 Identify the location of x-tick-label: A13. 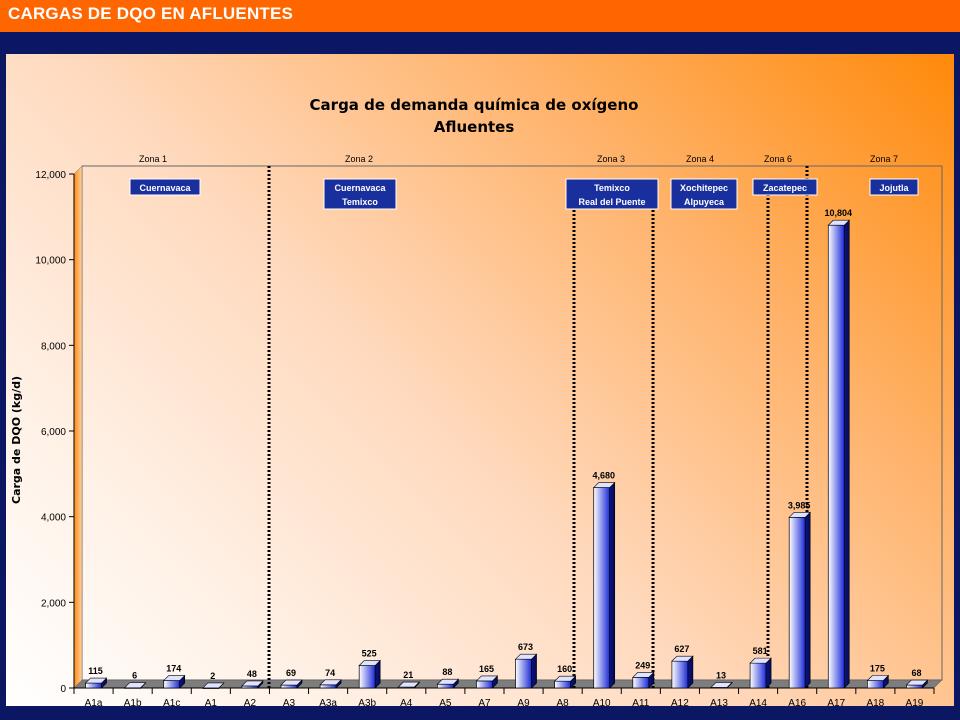
(719, 702).